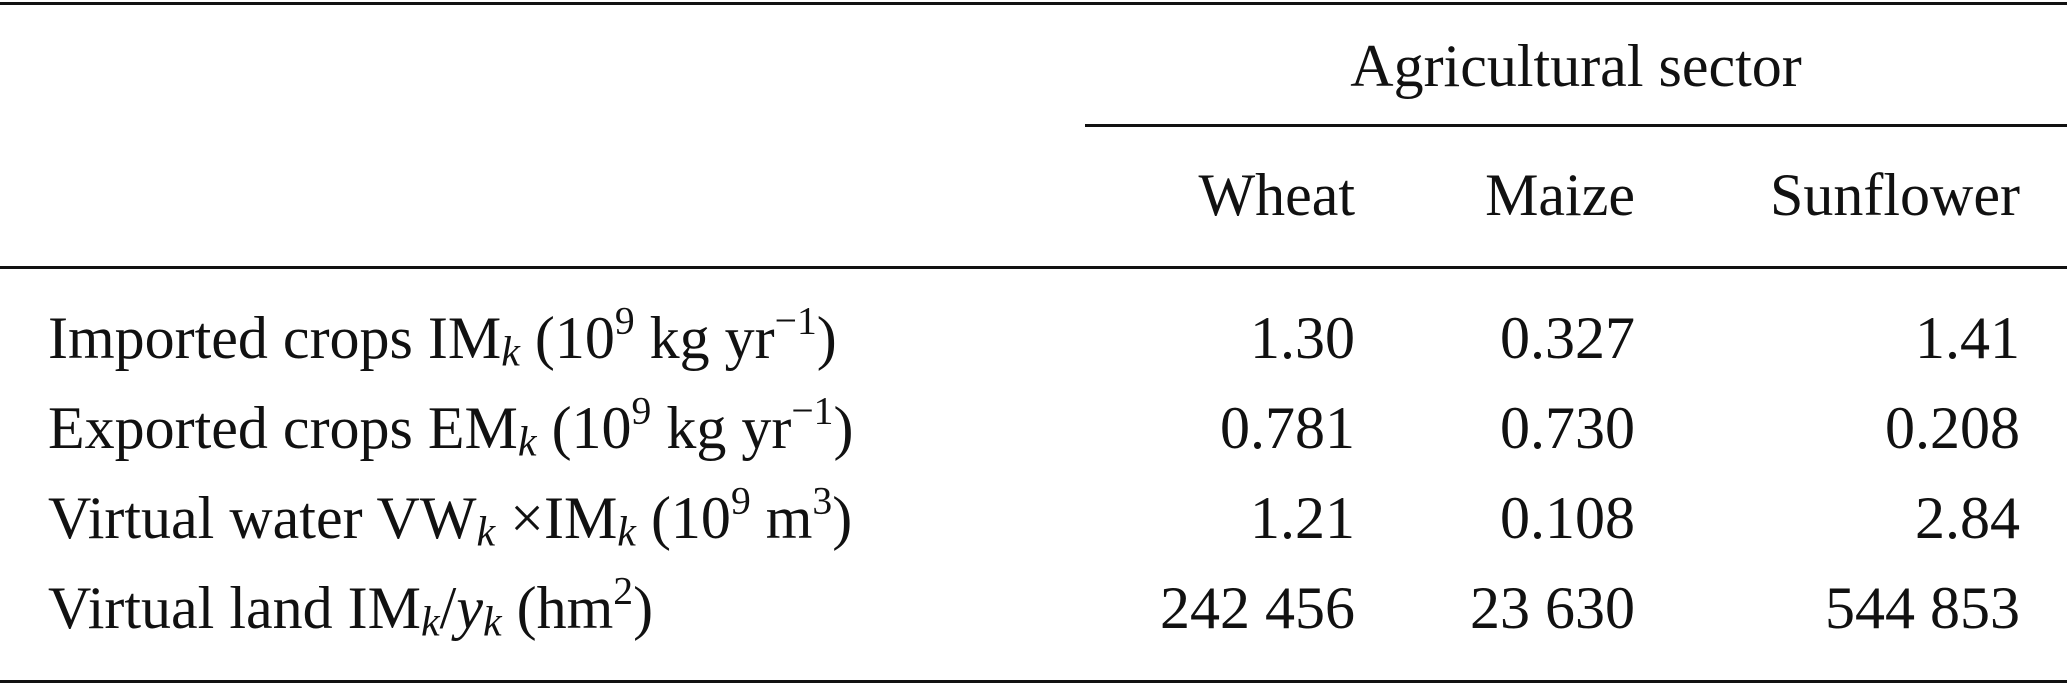  I want to click on cell-virtual-water-maize: 0.108, so click(1567, 518).